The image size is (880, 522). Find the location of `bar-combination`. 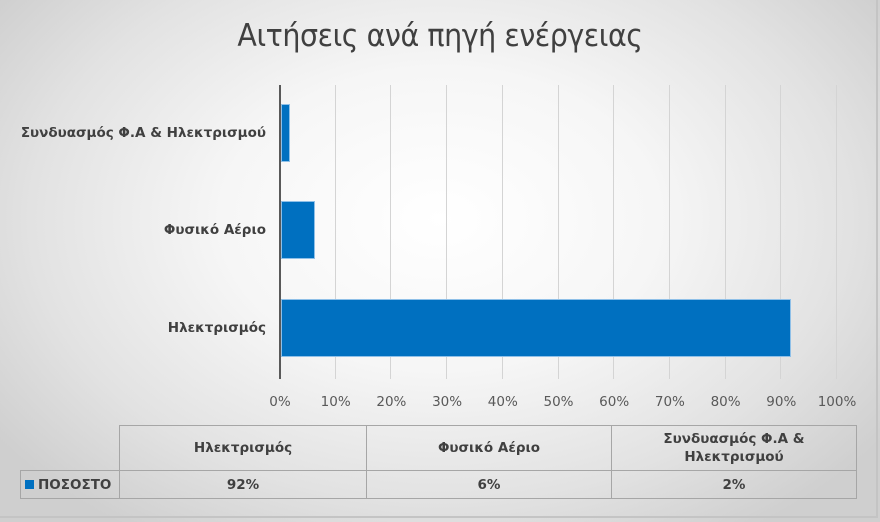

bar-combination is located at coordinates (285, 133).